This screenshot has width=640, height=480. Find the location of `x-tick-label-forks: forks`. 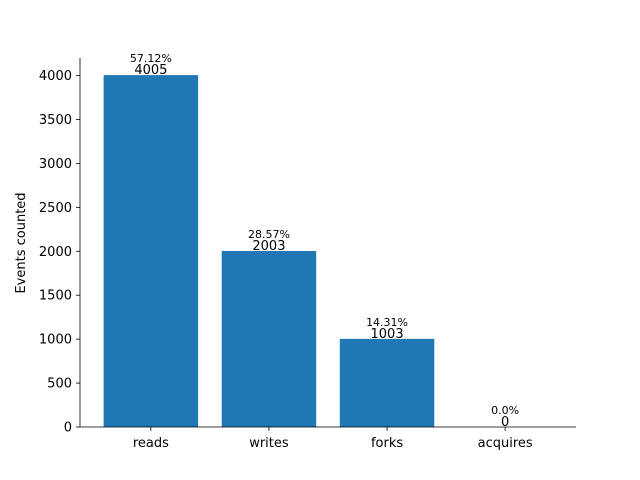

x-tick-label-forks: forks is located at coordinates (387, 443).